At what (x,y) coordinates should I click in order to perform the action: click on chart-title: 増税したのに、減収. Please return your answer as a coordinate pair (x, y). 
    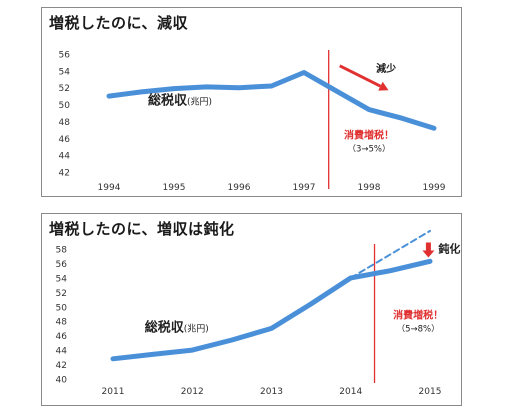
    Looking at the image, I should click on (119, 23).